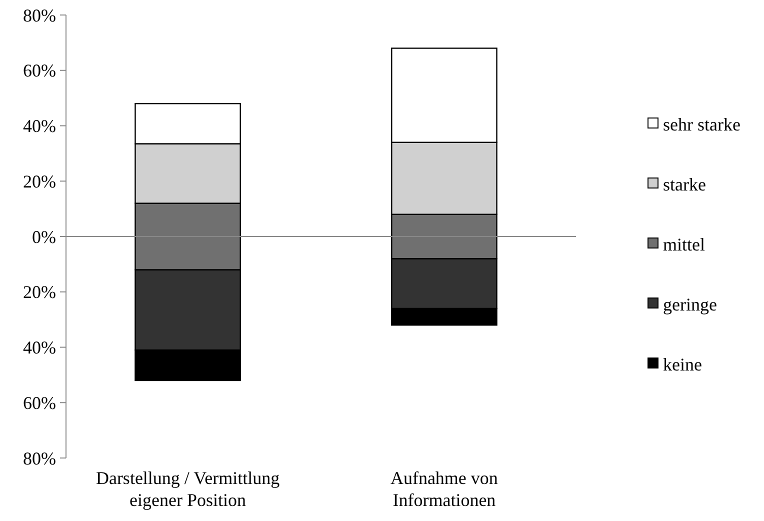  What do you see at coordinates (690, 304) in the screenshot?
I see `legend-label: geringe` at bounding box center [690, 304].